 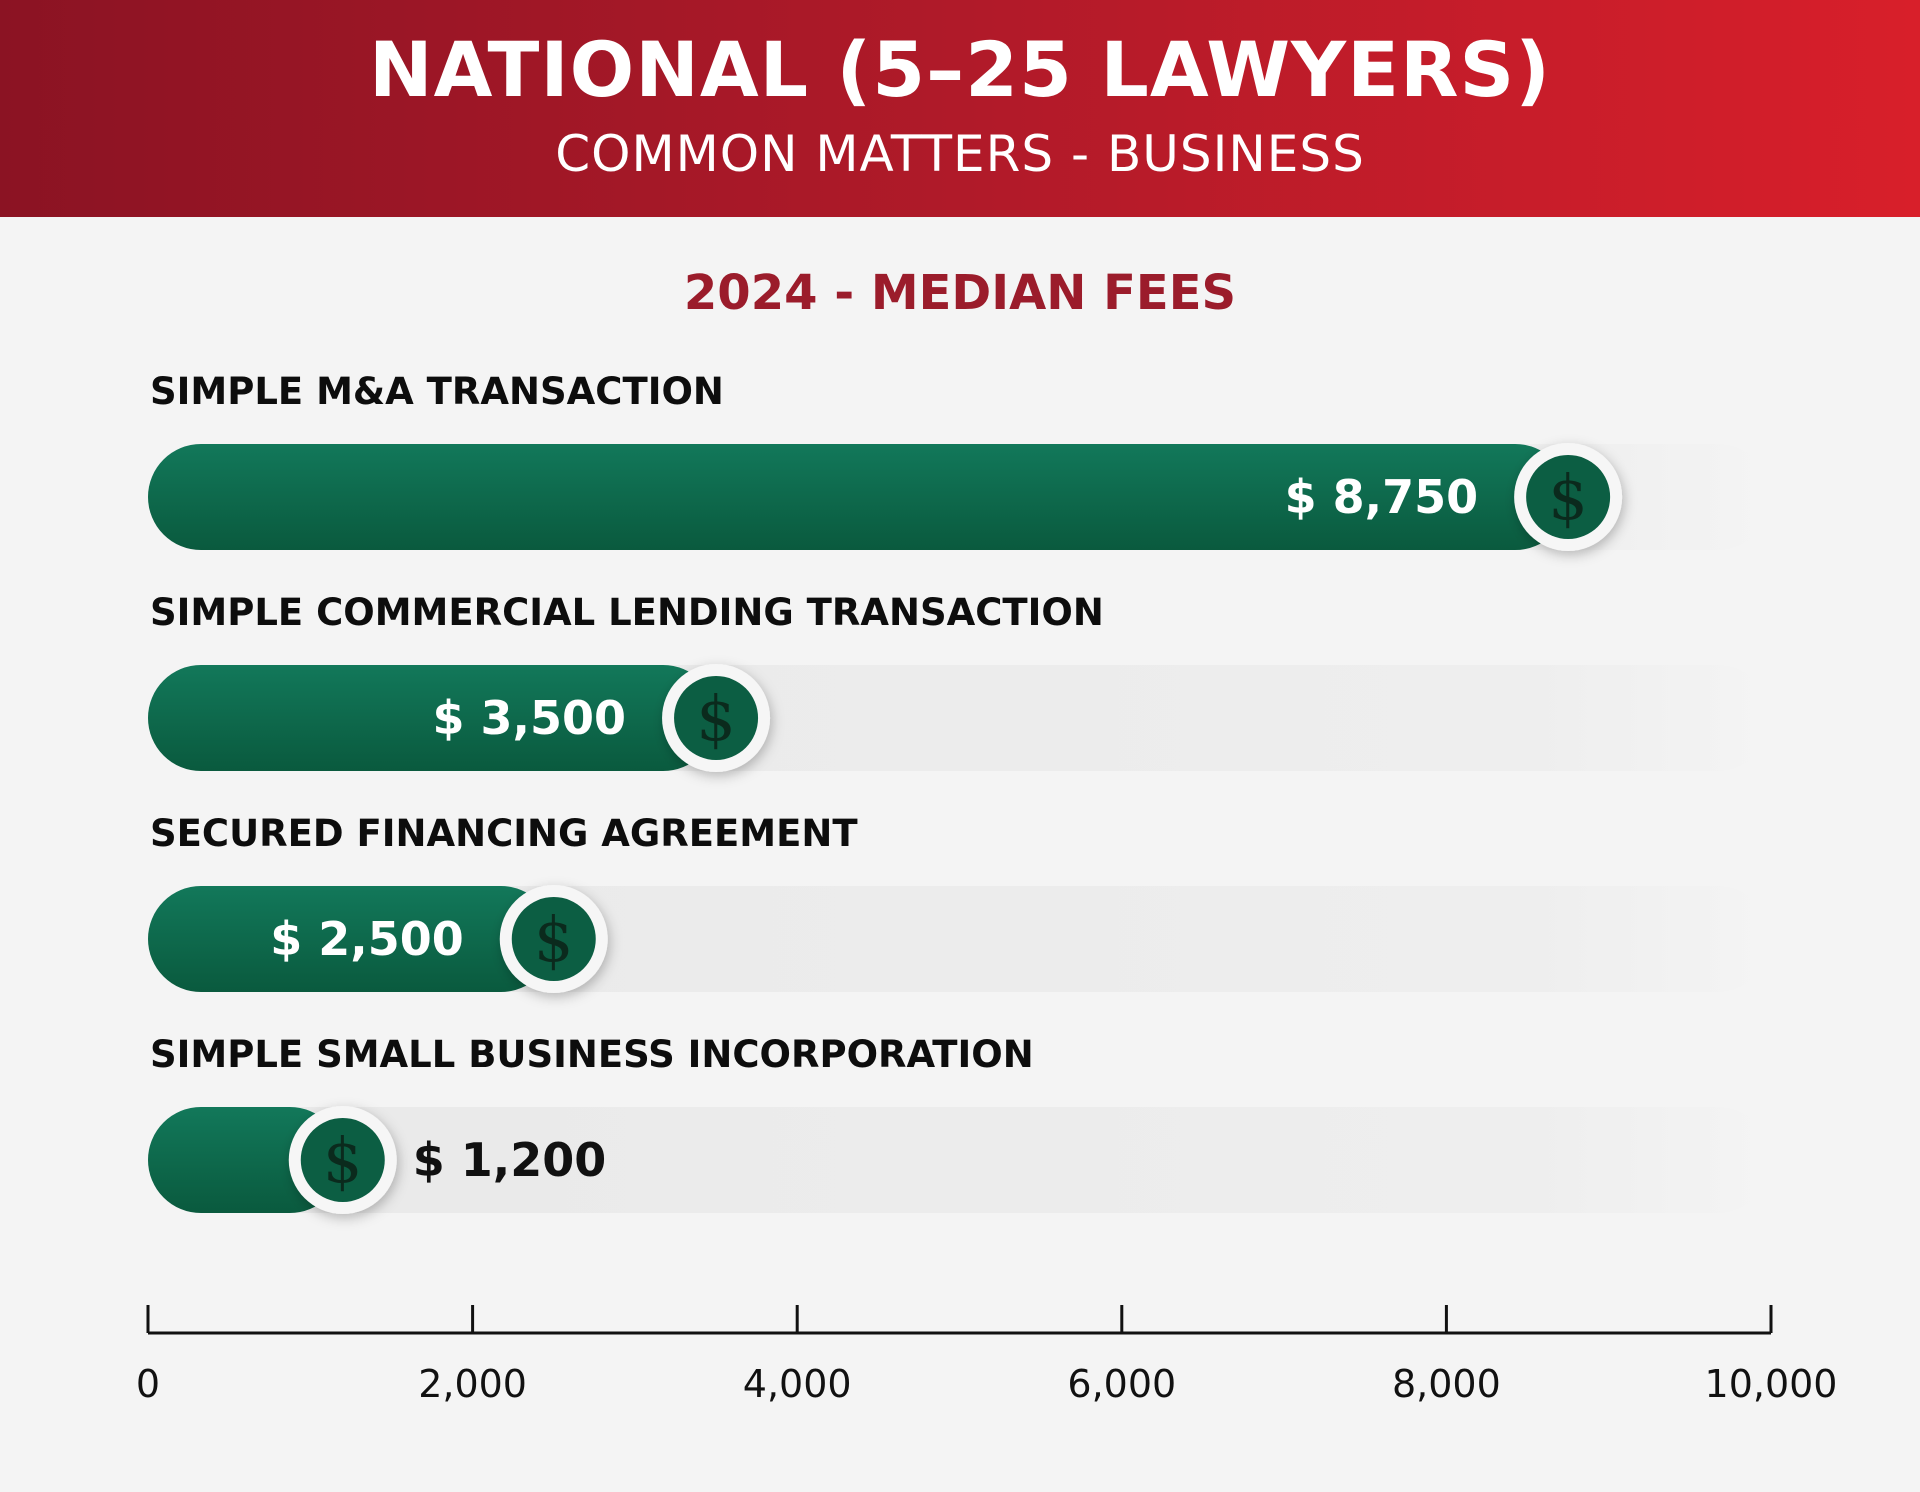 I want to click on page-title: NATIONAL (5–25 LAWYERS), so click(x=960, y=69).